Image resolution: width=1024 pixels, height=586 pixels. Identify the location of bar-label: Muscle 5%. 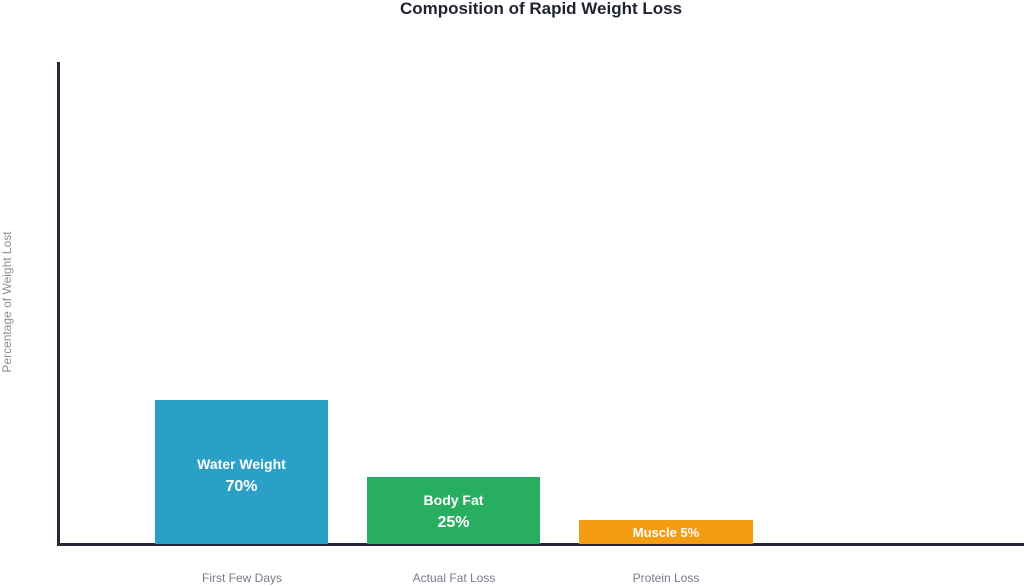
(666, 532).